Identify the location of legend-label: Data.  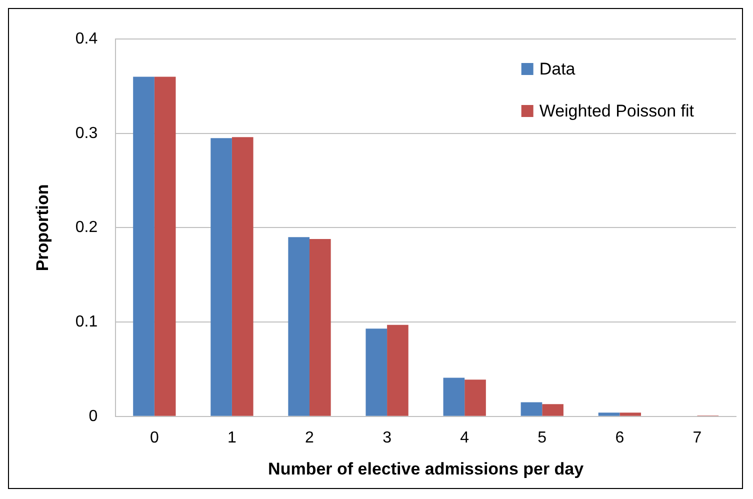
(557, 69).